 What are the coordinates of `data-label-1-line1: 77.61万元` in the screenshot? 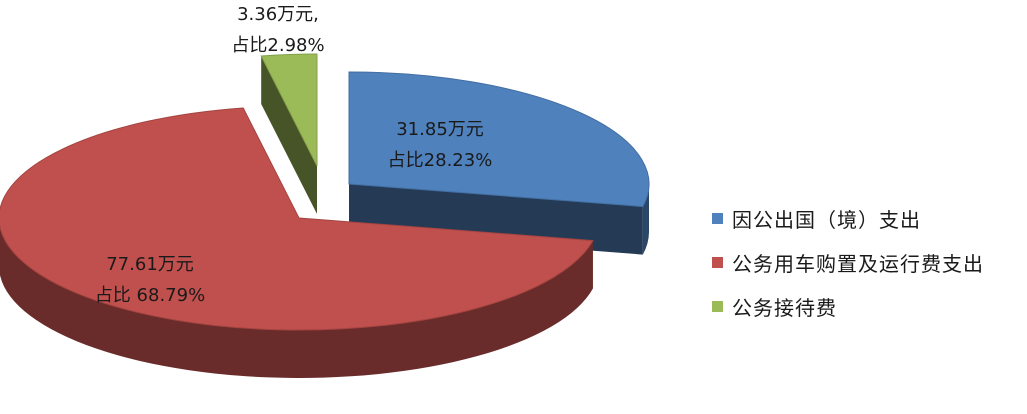 It's located at (150, 264).